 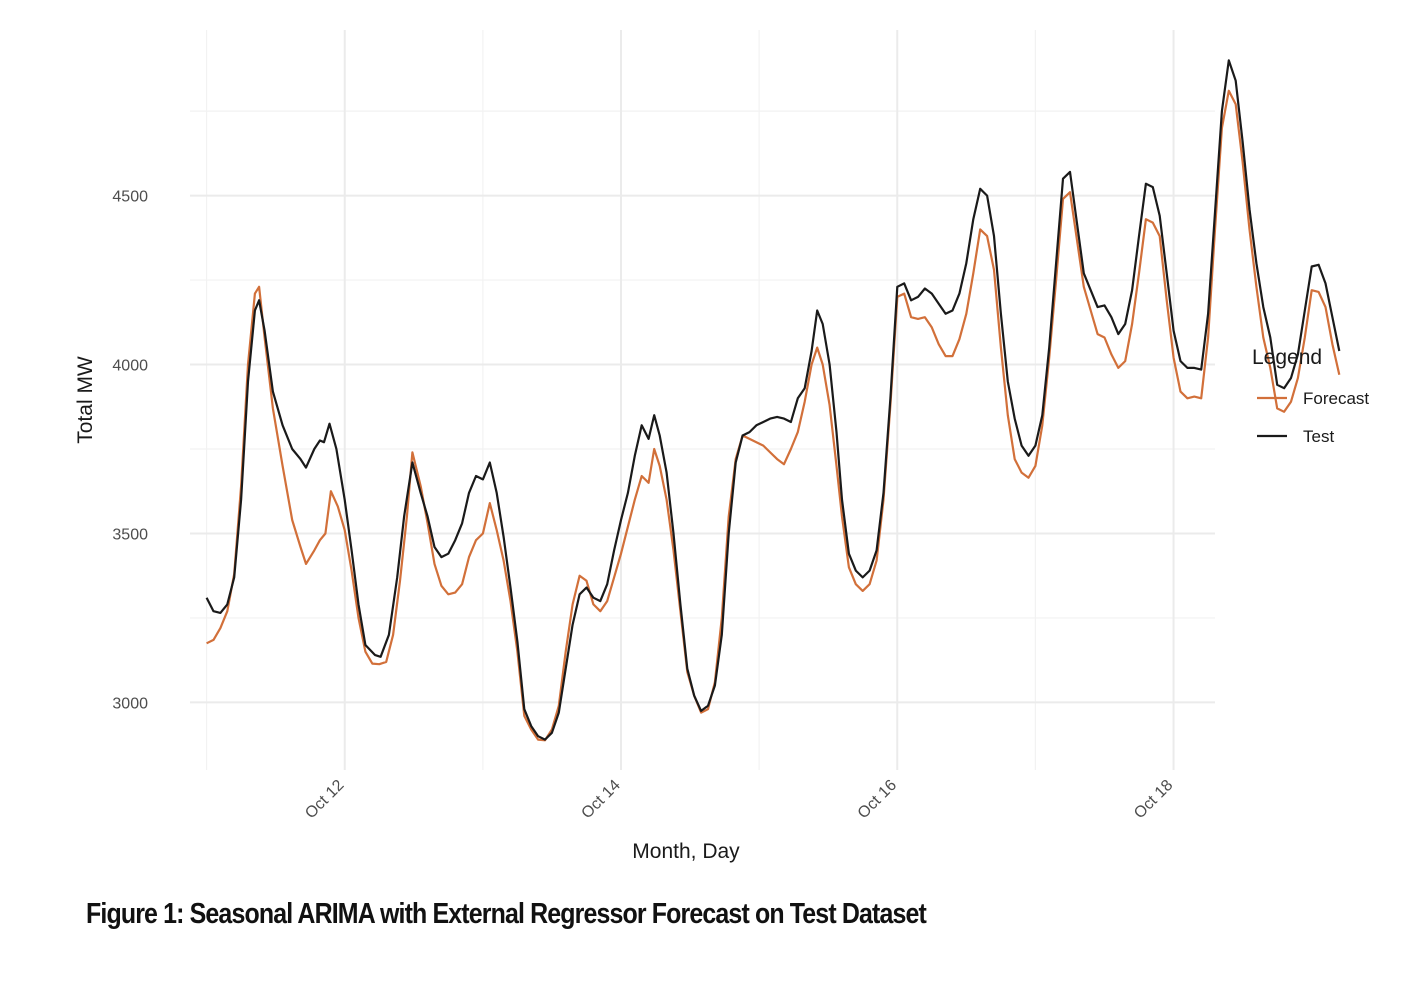 I want to click on x-tick-label: Oct 12, so click(x=324, y=799).